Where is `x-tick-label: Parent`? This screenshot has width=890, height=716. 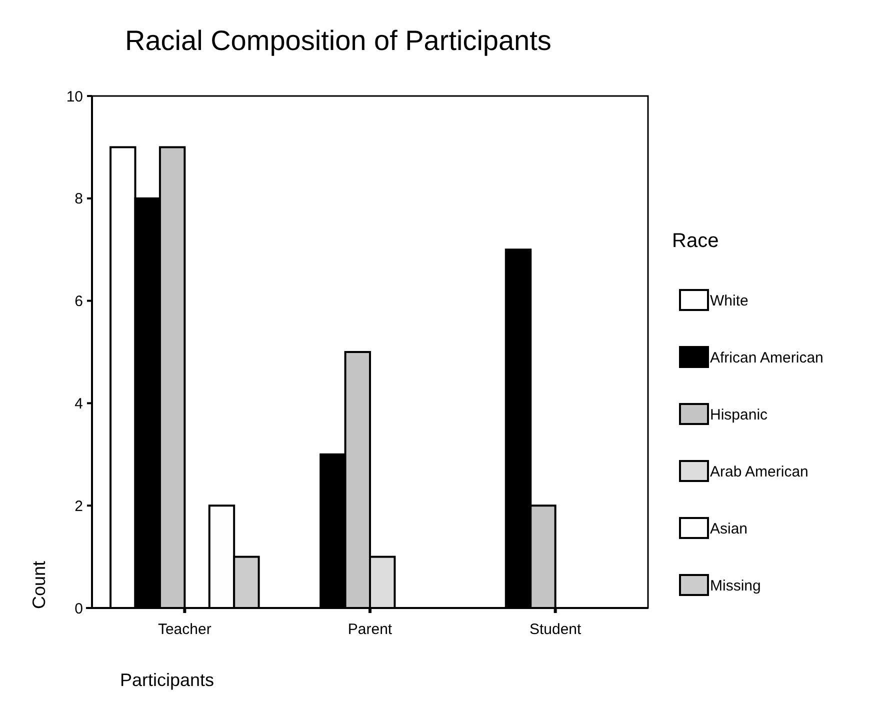 x-tick-label: Parent is located at coordinates (370, 629).